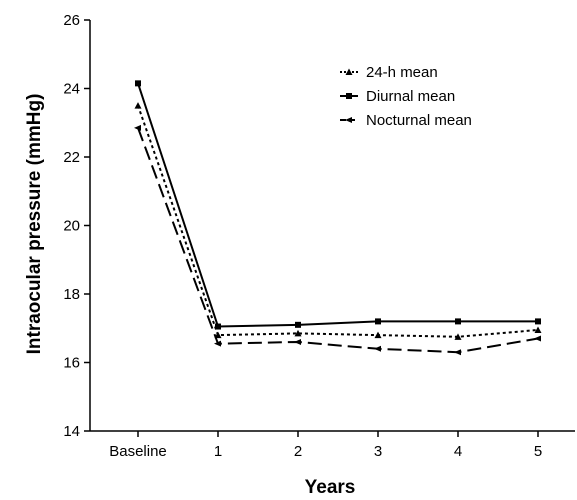 The height and width of the screenshot is (500, 577). I want to click on x-tick-label: 2, so click(298, 451).